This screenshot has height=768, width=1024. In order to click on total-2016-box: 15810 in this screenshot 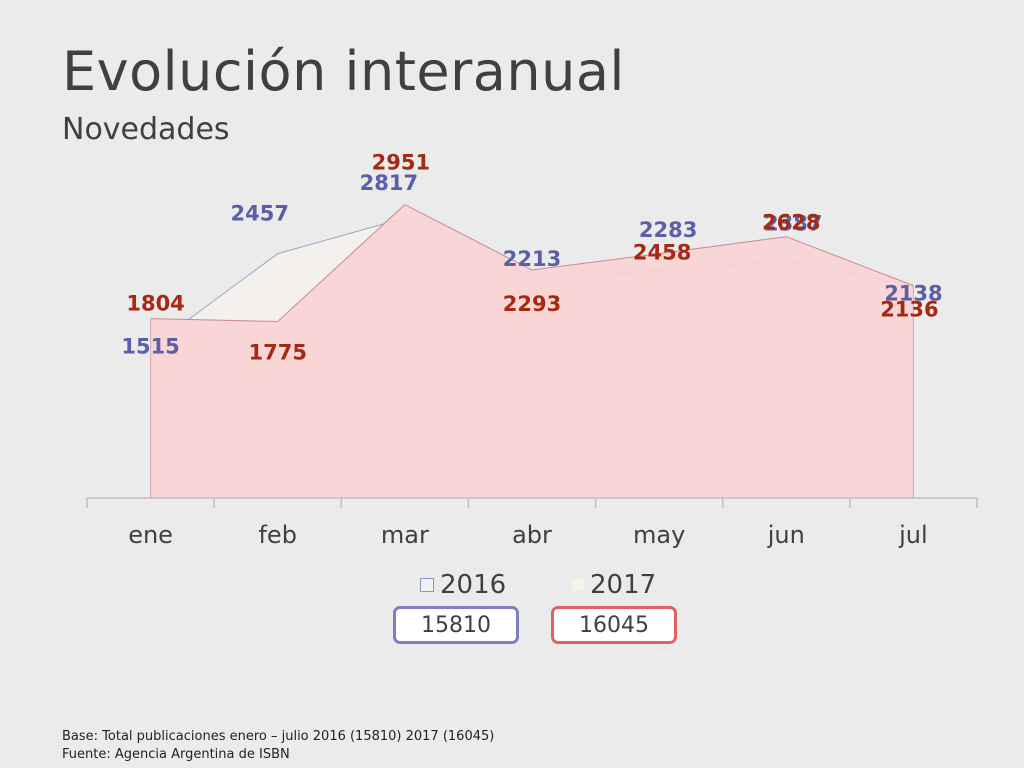, I will do `click(456, 625)`.